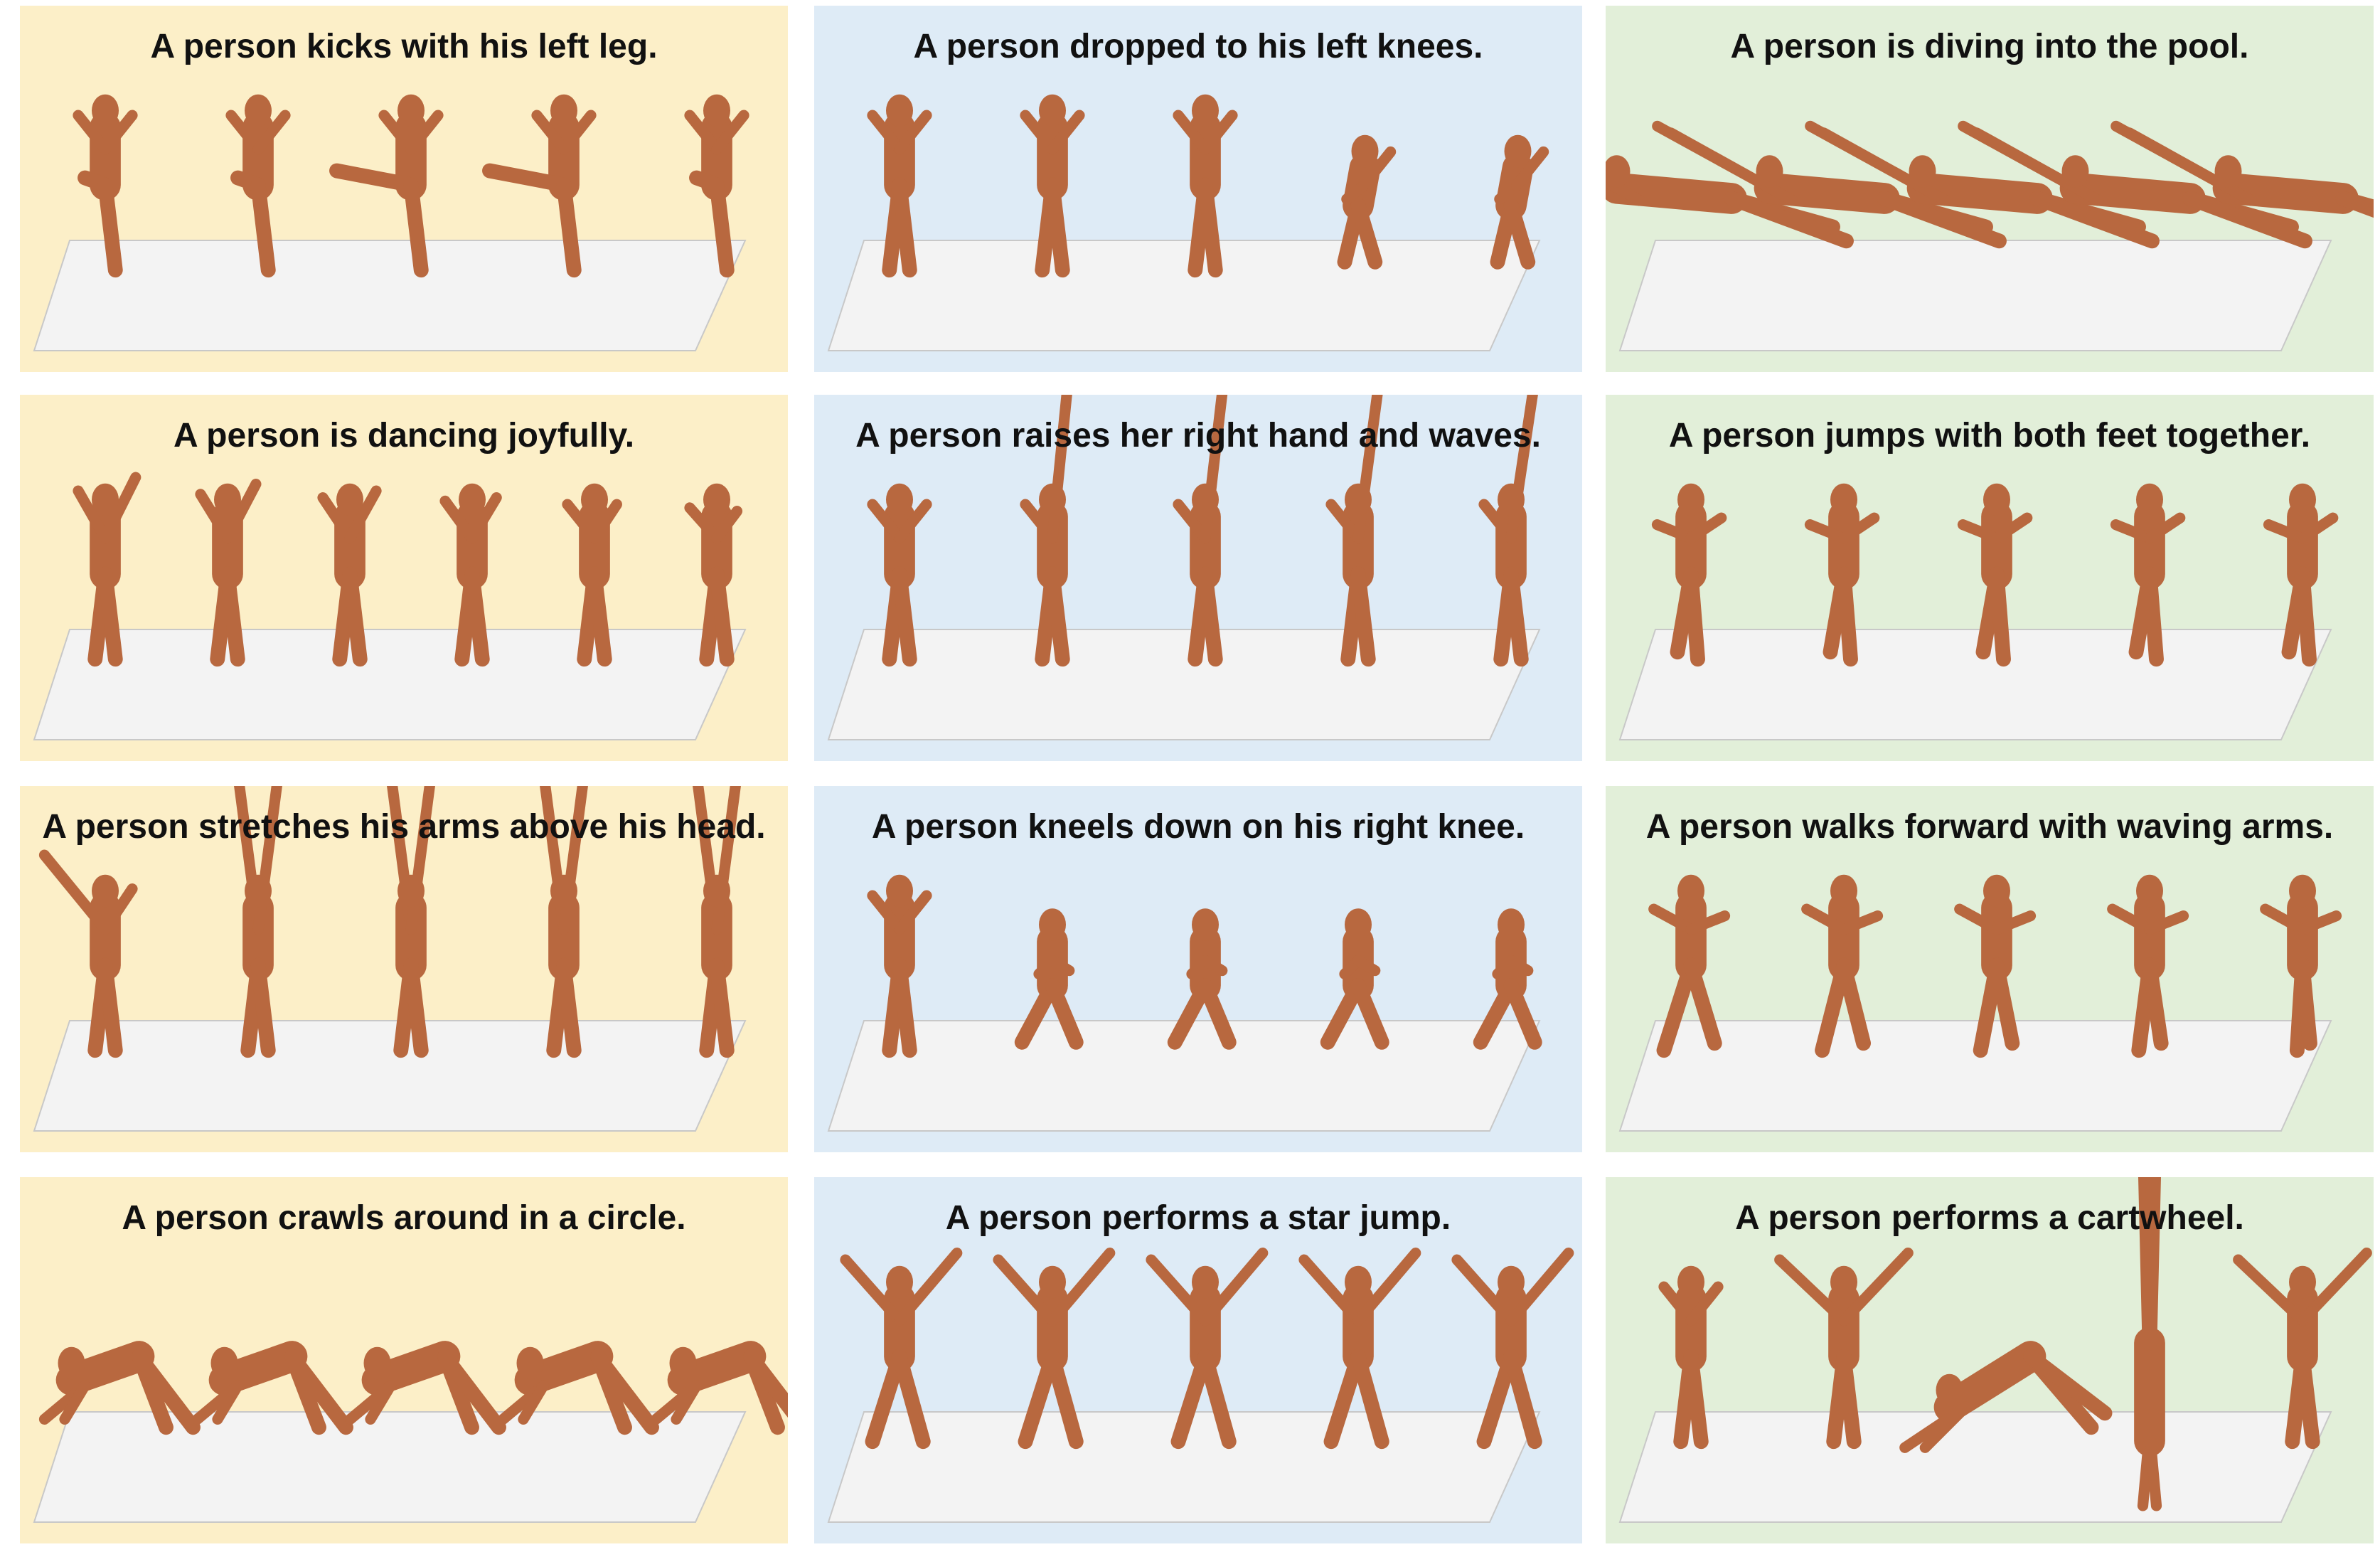  What do you see at coordinates (1198, 1218) in the screenshot?
I see `panel-caption: A person performs a star jump.` at bounding box center [1198, 1218].